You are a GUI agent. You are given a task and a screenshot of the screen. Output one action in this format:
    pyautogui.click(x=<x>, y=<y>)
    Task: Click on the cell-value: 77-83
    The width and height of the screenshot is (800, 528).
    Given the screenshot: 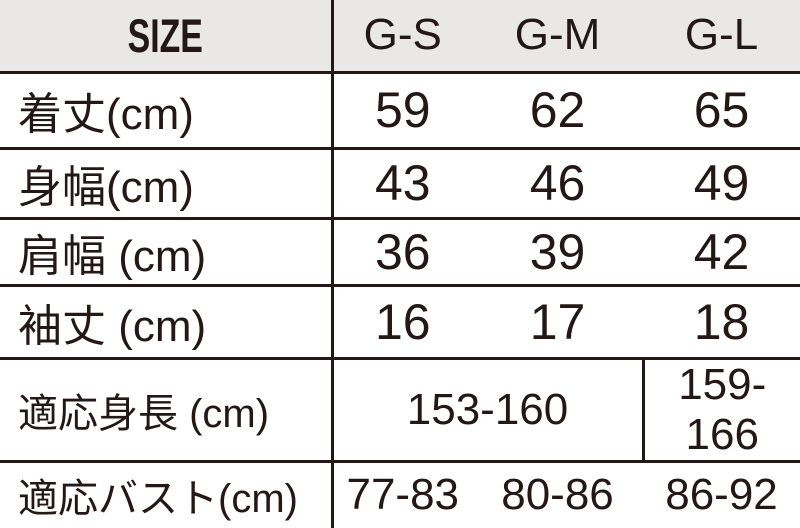 What is the action you would take?
    pyautogui.click(x=401, y=494)
    